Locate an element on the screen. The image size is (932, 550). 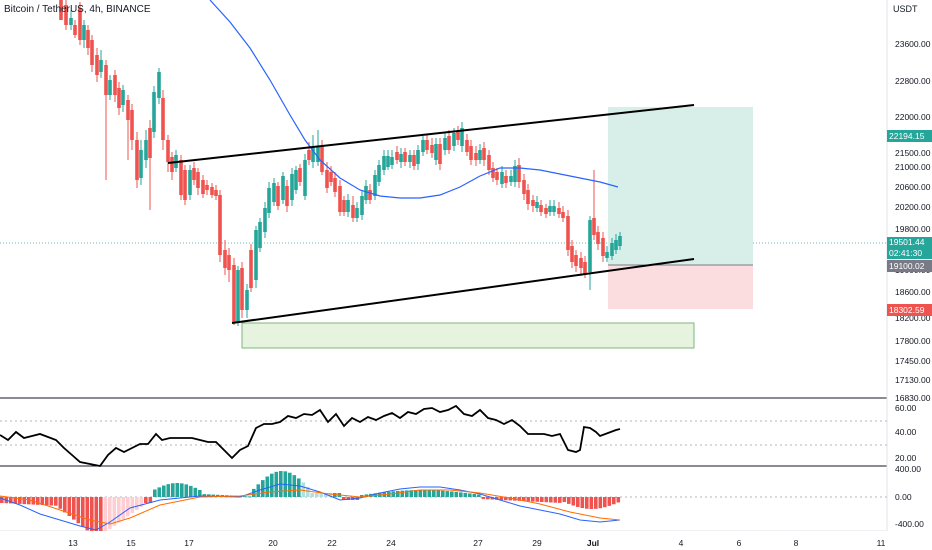
date-tick-label: 17 is located at coordinates (189, 543).